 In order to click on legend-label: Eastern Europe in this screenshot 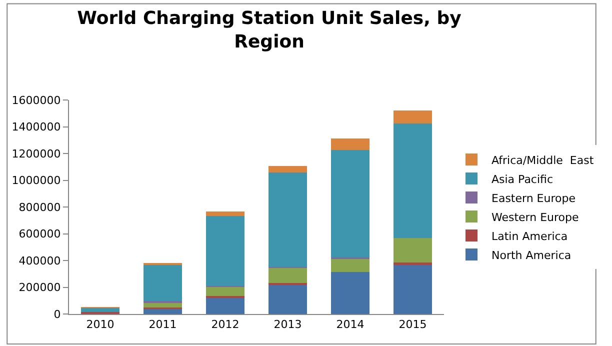, I will do `click(534, 198)`.